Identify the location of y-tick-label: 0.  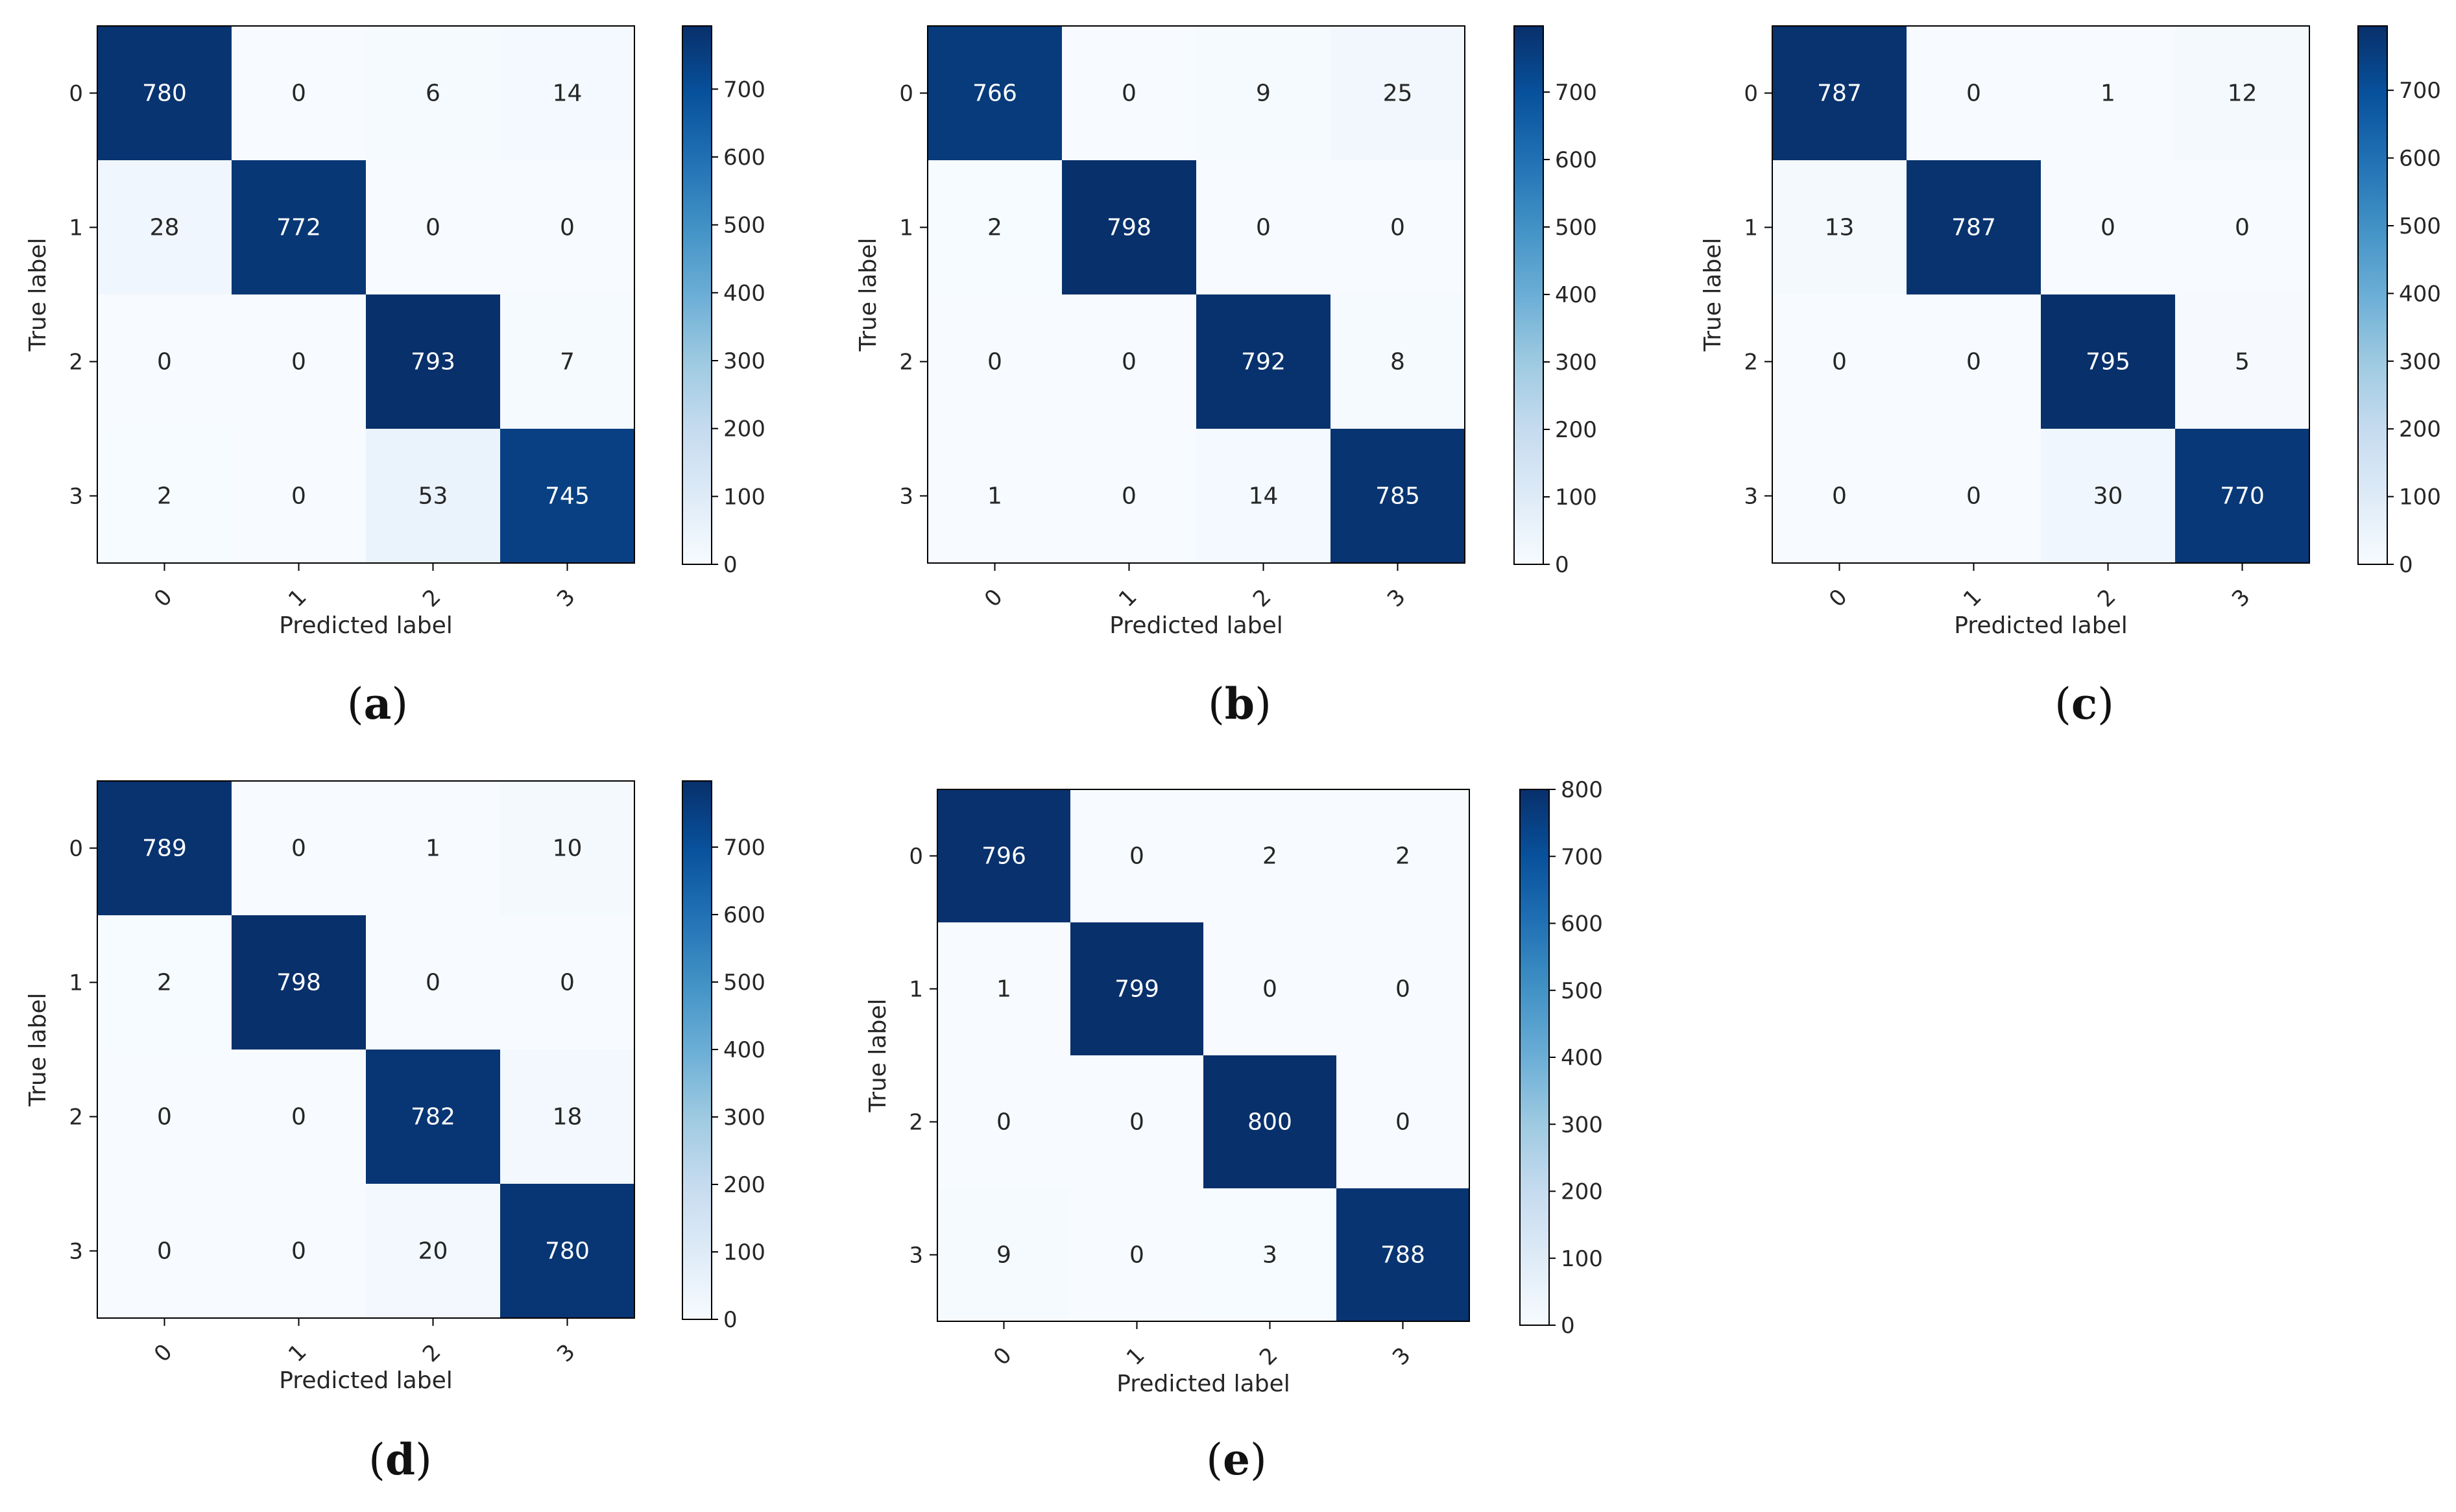
(916, 857).